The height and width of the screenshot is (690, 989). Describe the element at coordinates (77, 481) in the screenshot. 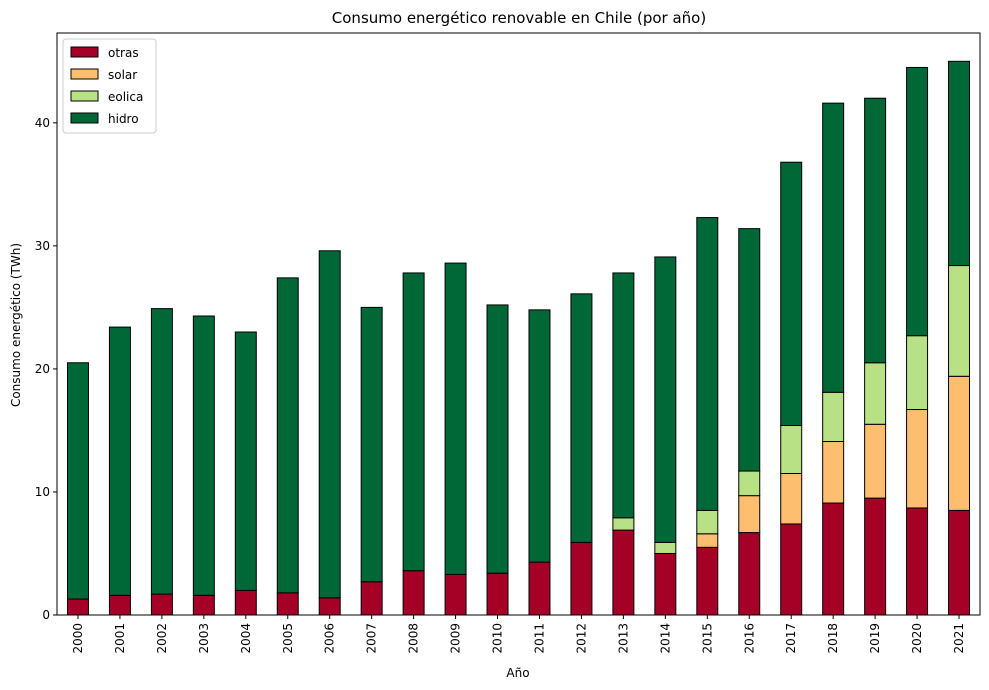

I see `bar-hidro-2000` at that location.